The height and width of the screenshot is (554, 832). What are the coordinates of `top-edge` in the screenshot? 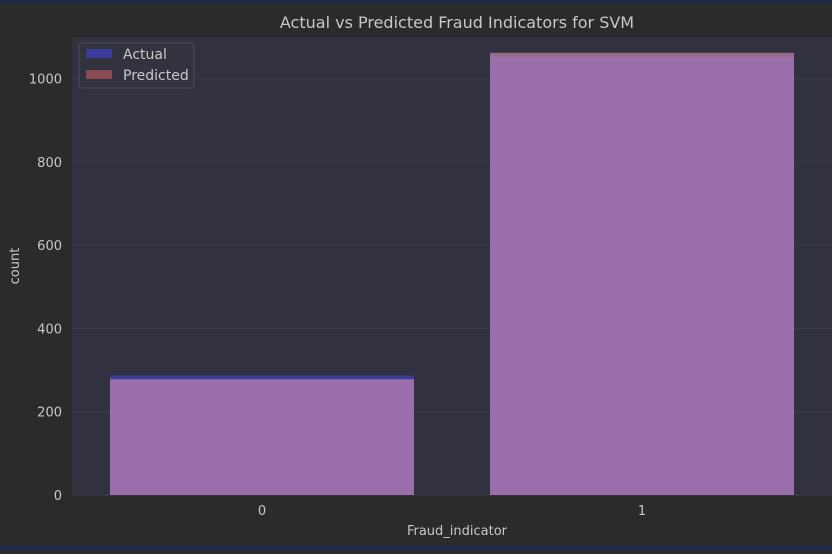 It's located at (416, 1).